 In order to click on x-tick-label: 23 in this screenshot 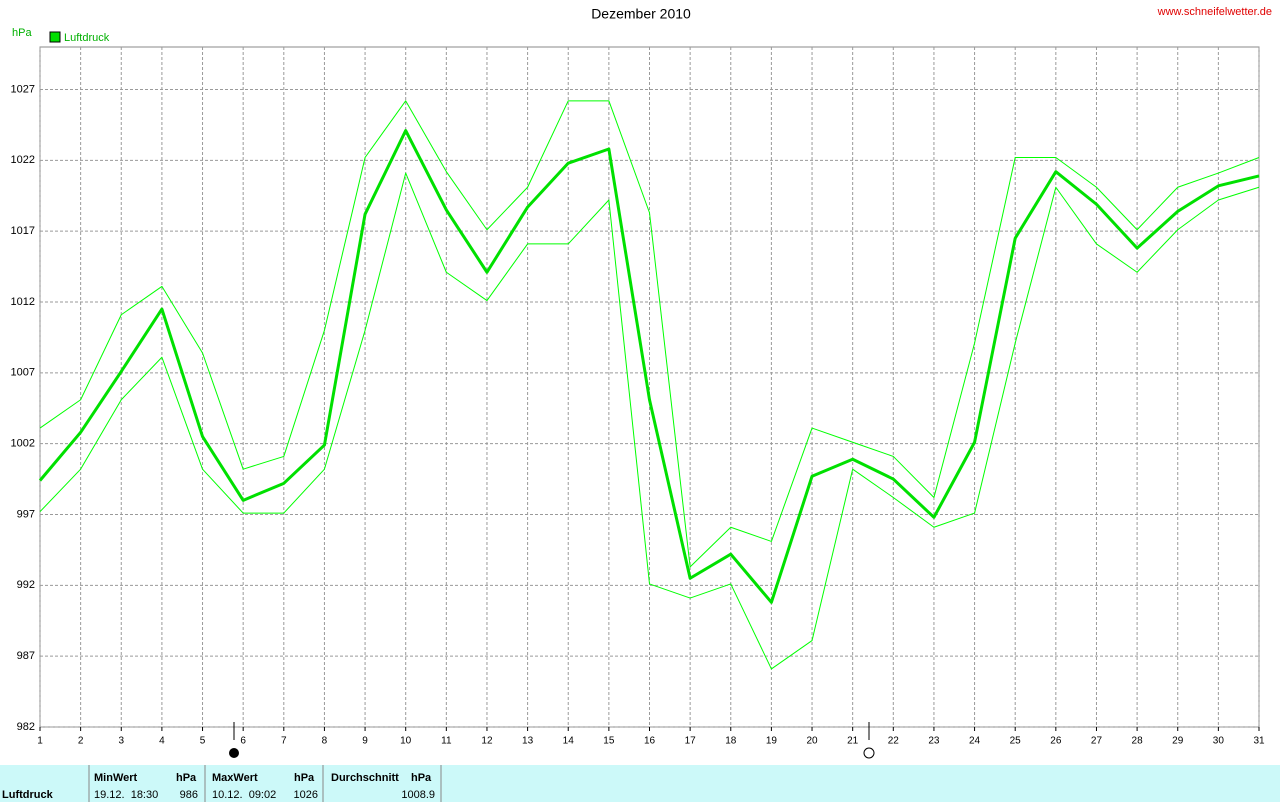, I will do `click(934, 741)`.